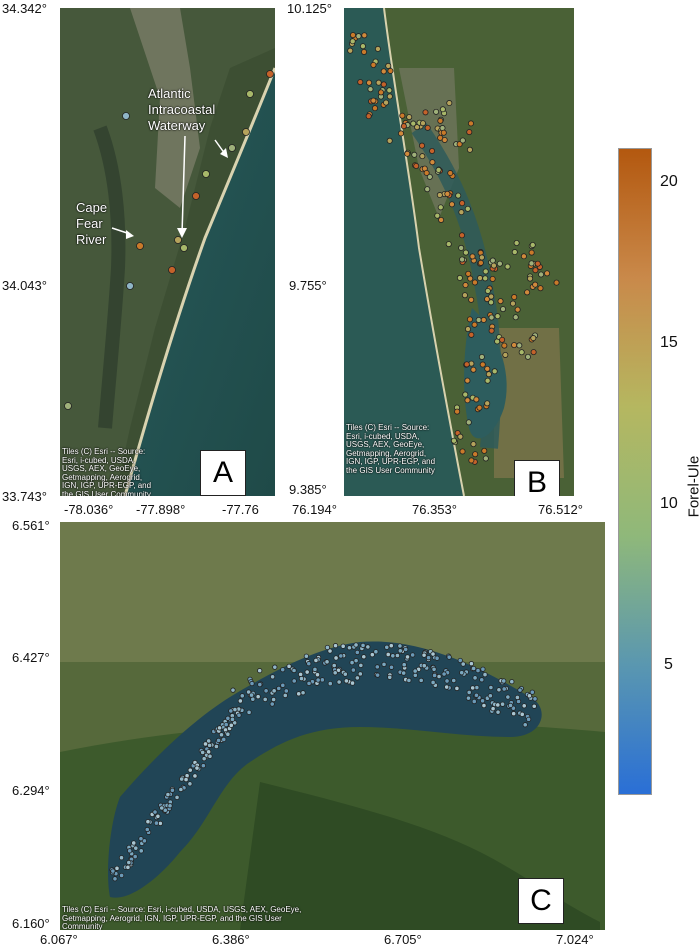  Describe the element at coordinates (635, 471) in the screenshot. I see `colorbar` at that location.